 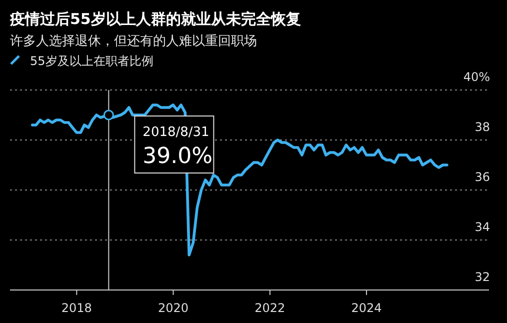 What do you see at coordinates (133, 41) in the screenshot?
I see `chart-subtitle: 许多人选择退休，但还有的人难以重回职场` at bounding box center [133, 41].